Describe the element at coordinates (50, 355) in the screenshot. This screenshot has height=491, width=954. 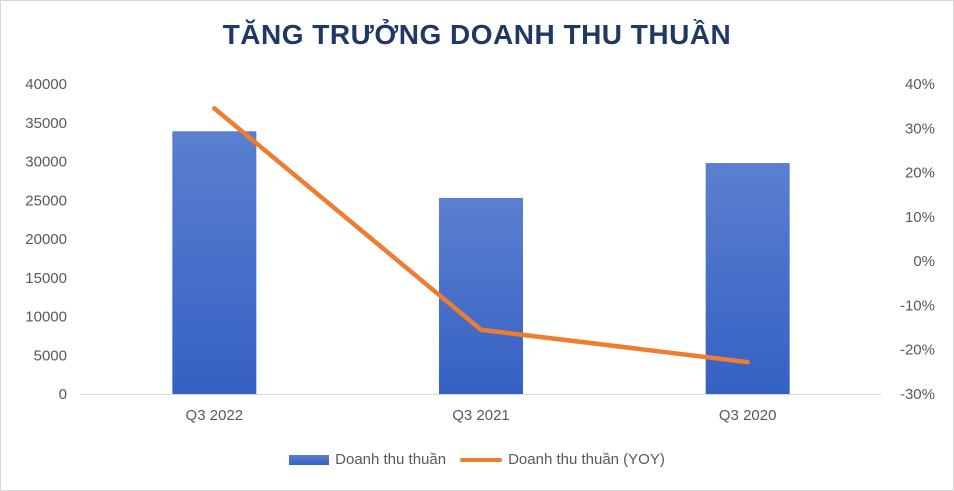
I see `y-left-tick-label: 5000` at that location.